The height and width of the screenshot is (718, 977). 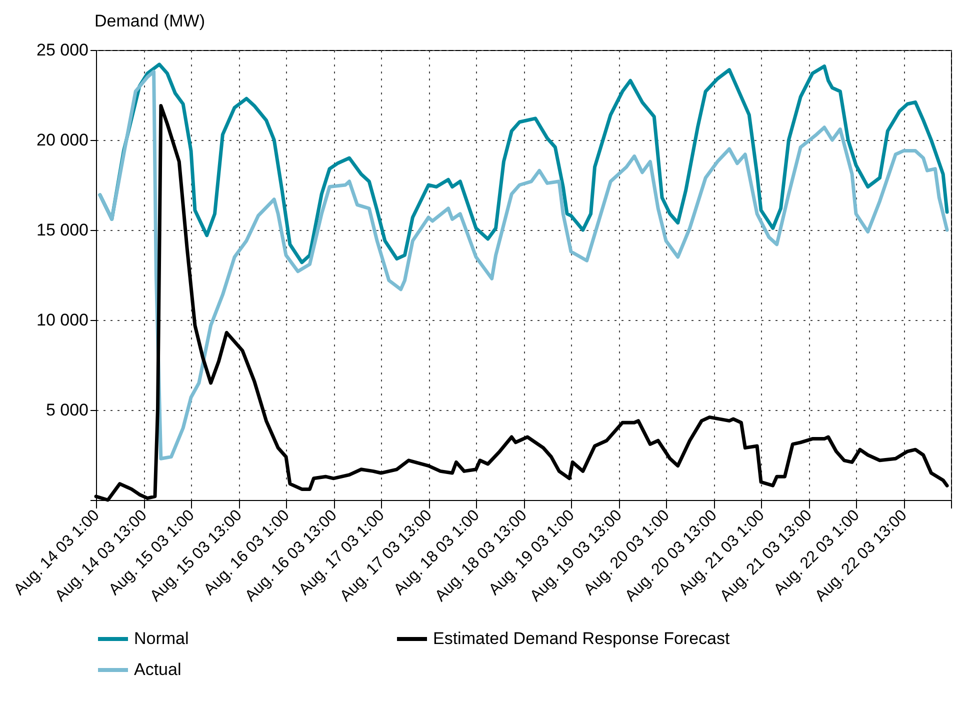 I want to click on legend-label: Actual, so click(x=158, y=669).